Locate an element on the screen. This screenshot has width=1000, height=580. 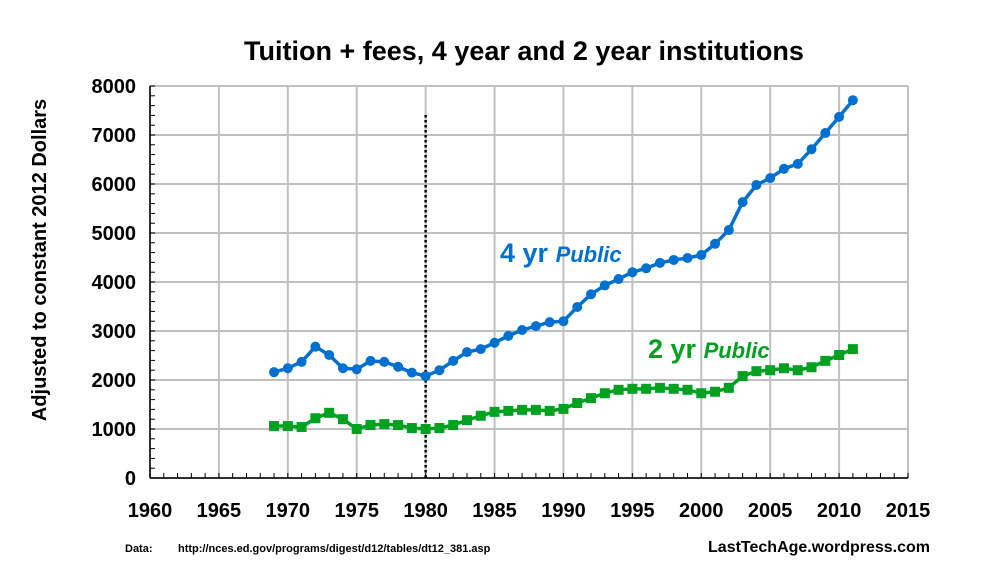
series-label-4yr-name: 4 yr is located at coordinates (524, 253).